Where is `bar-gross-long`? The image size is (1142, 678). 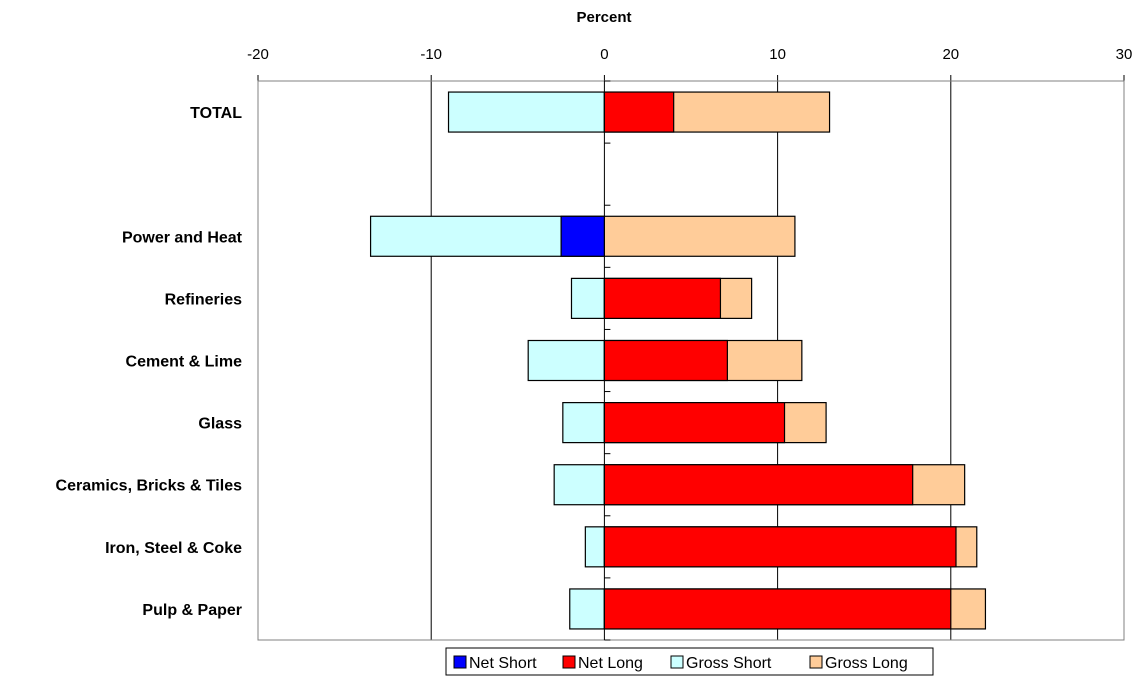 bar-gross-long is located at coordinates (699, 236).